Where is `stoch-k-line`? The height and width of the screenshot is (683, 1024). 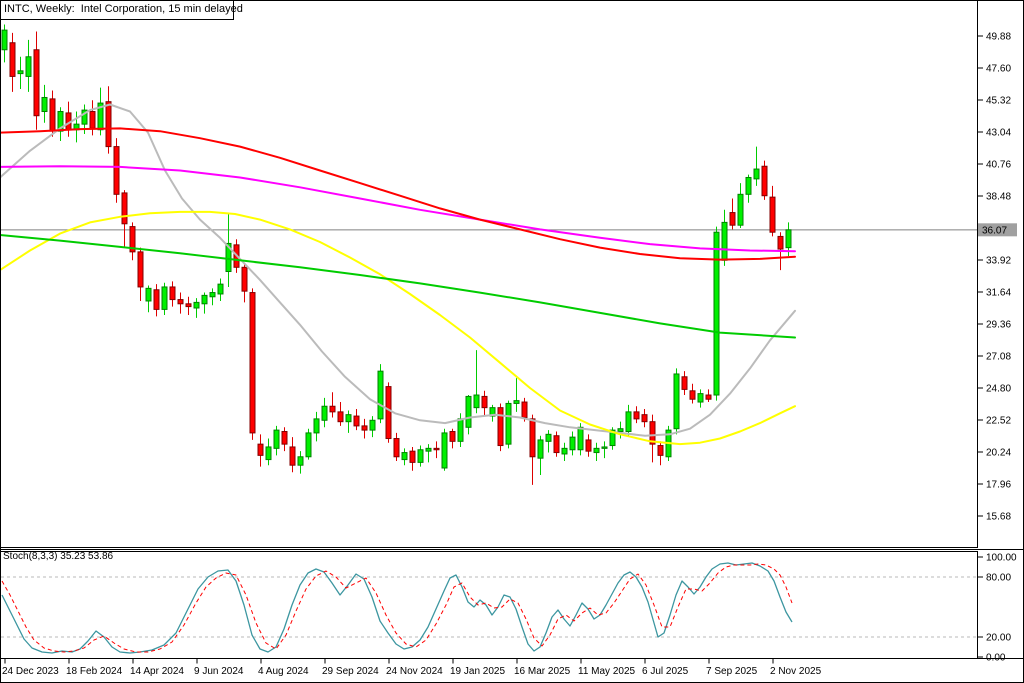 stoch-k-line is located at coordinates (397, 608).